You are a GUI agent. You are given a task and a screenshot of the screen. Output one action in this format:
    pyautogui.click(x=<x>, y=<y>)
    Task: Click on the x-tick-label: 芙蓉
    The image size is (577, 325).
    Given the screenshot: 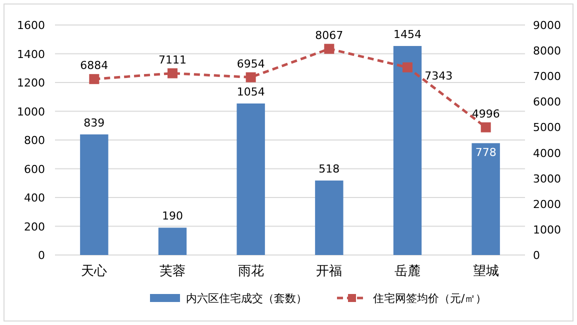 What is the action you would take?
    pyautogui.click(x=173, y=271)
    